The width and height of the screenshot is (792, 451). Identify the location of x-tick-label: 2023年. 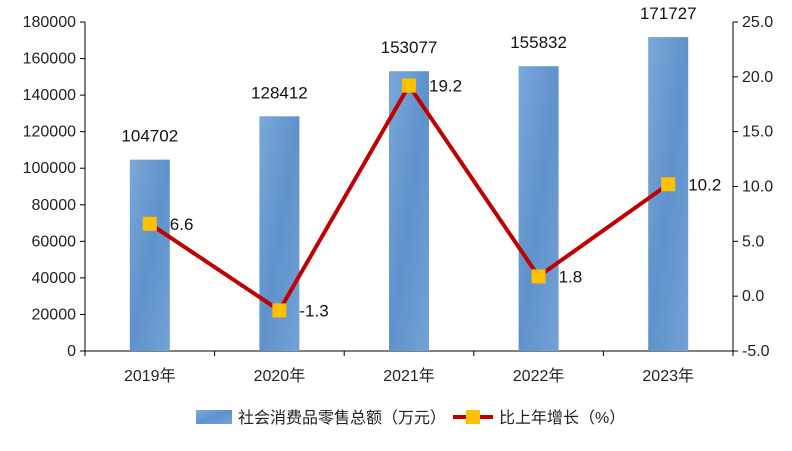
(668, 376).